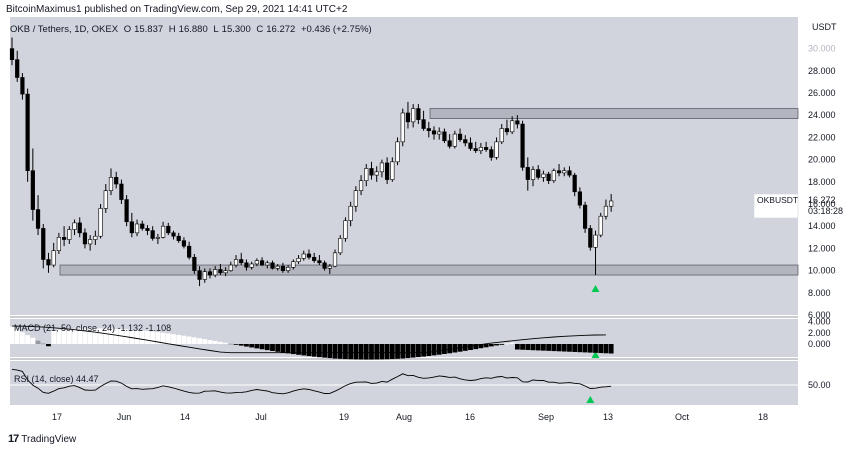 This screenshot has height=450, width=850. Describe the element at coordinates (763, 417) in the screenshot. I see `time-tick-label: 18` at that location.